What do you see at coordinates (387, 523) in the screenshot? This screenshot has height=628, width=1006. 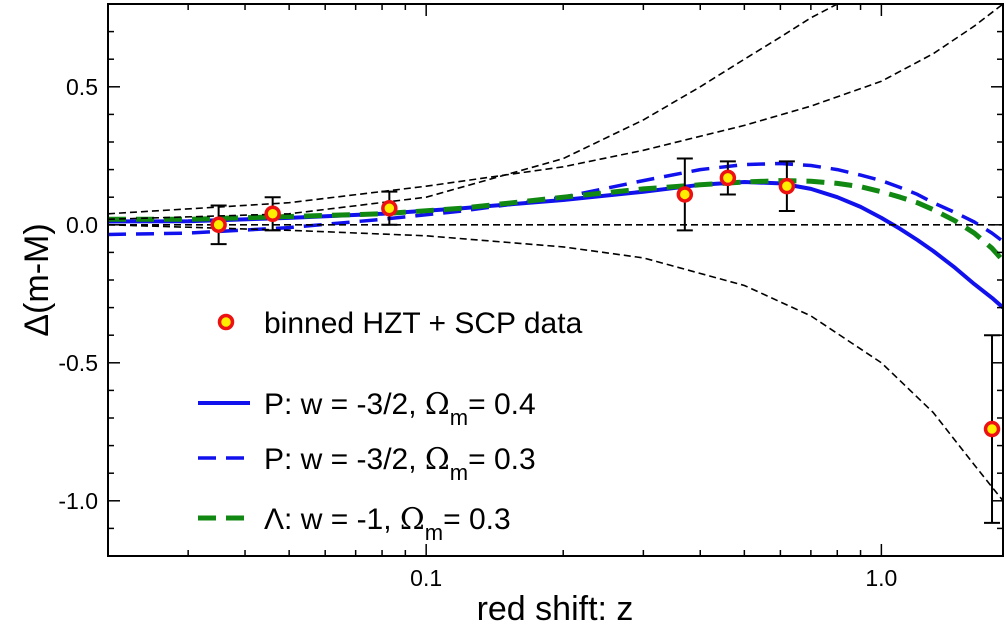 I see `legend-label: Λ: w = -1, Ωm= 0.3` at bounding box center [387, 523].